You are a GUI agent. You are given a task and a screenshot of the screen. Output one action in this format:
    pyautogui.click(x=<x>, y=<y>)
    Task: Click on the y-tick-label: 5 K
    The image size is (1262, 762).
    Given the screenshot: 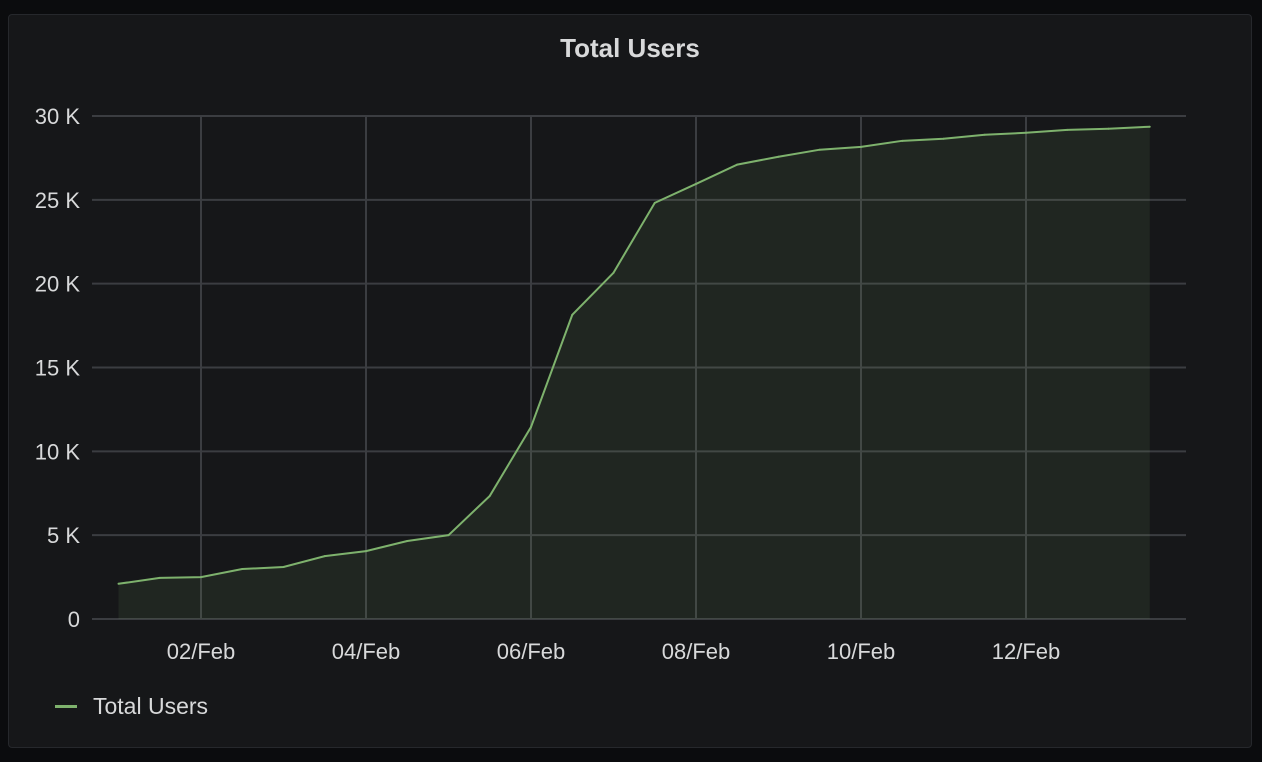 What is the action you would take?
    pyautogui.click(x=63, y=535)
    